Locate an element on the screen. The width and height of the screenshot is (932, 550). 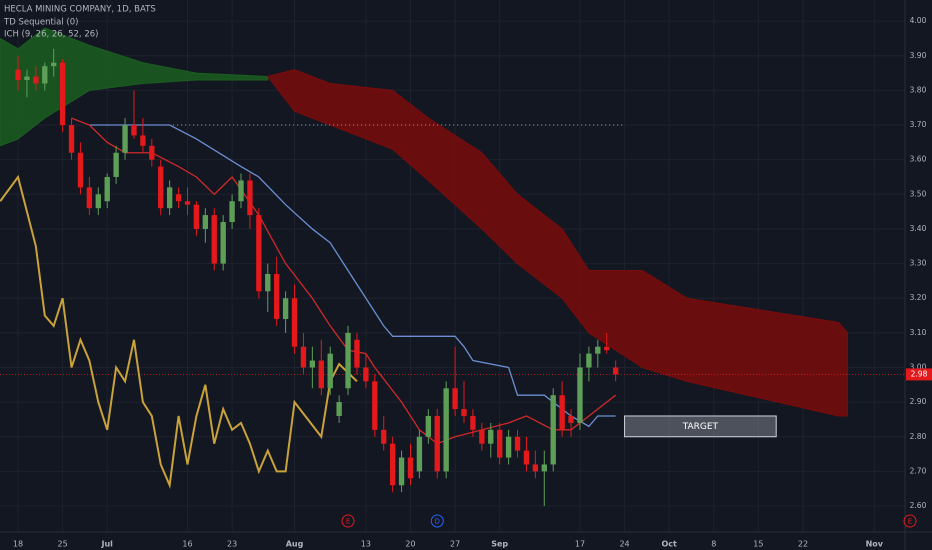
y-tick-label: 2.70 is located at coordinates (918, 470).